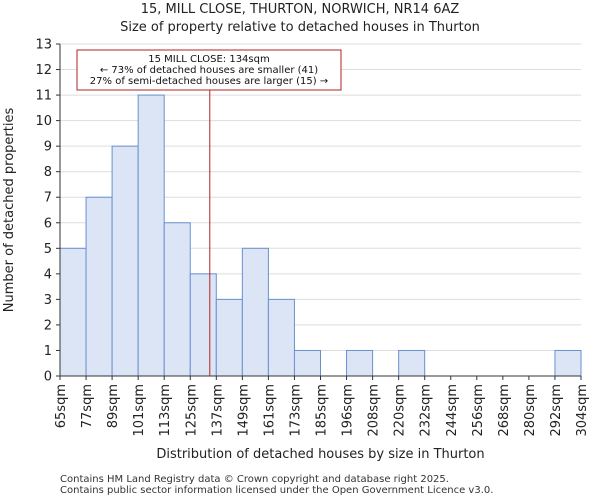 Image resolution: width=600 pixels, height=500 pixels. Describe the element at coordinates (48, 172) in the screenshot. I see `y-tick-label: 8` at that location.